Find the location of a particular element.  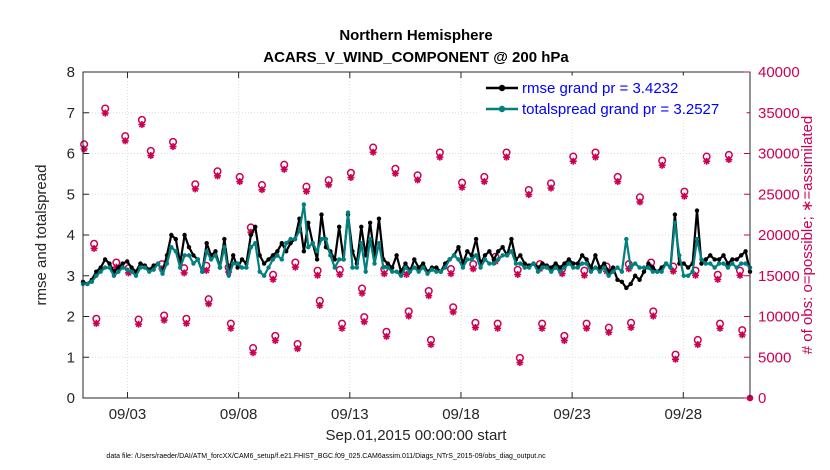

x-tick-label: 09/23 is located at coordinates (572, 414).